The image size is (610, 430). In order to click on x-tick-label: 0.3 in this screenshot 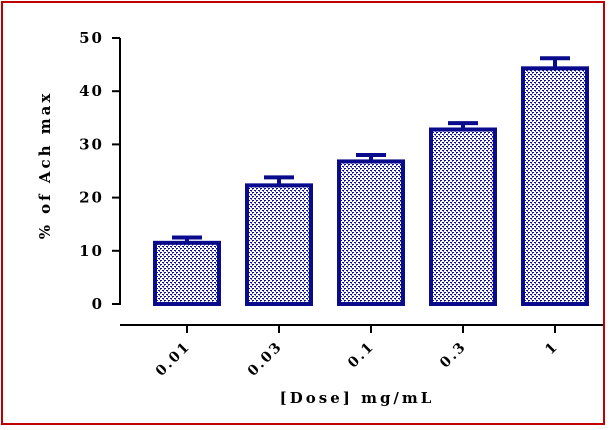, I will do `click(453, 355)`.